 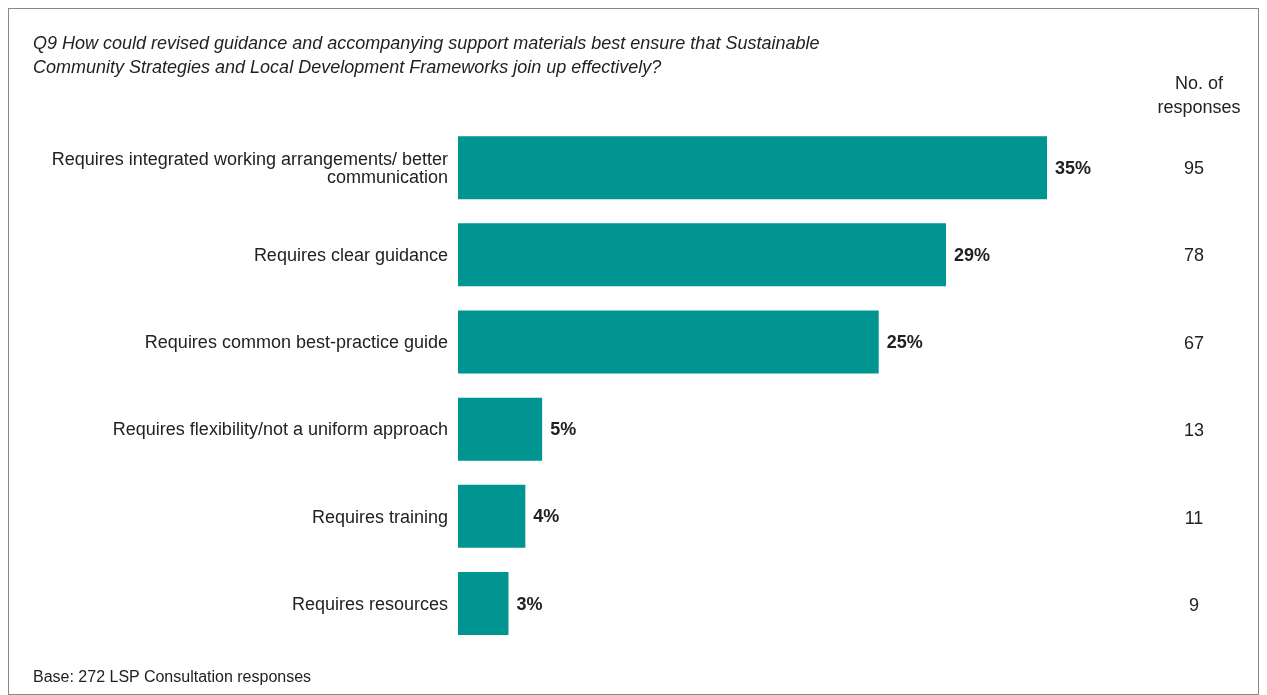 What do you see at coordinates (379, 516) in the screenshot?
I see `y-tick-label: Requires training` at bounding box center [379, 516].